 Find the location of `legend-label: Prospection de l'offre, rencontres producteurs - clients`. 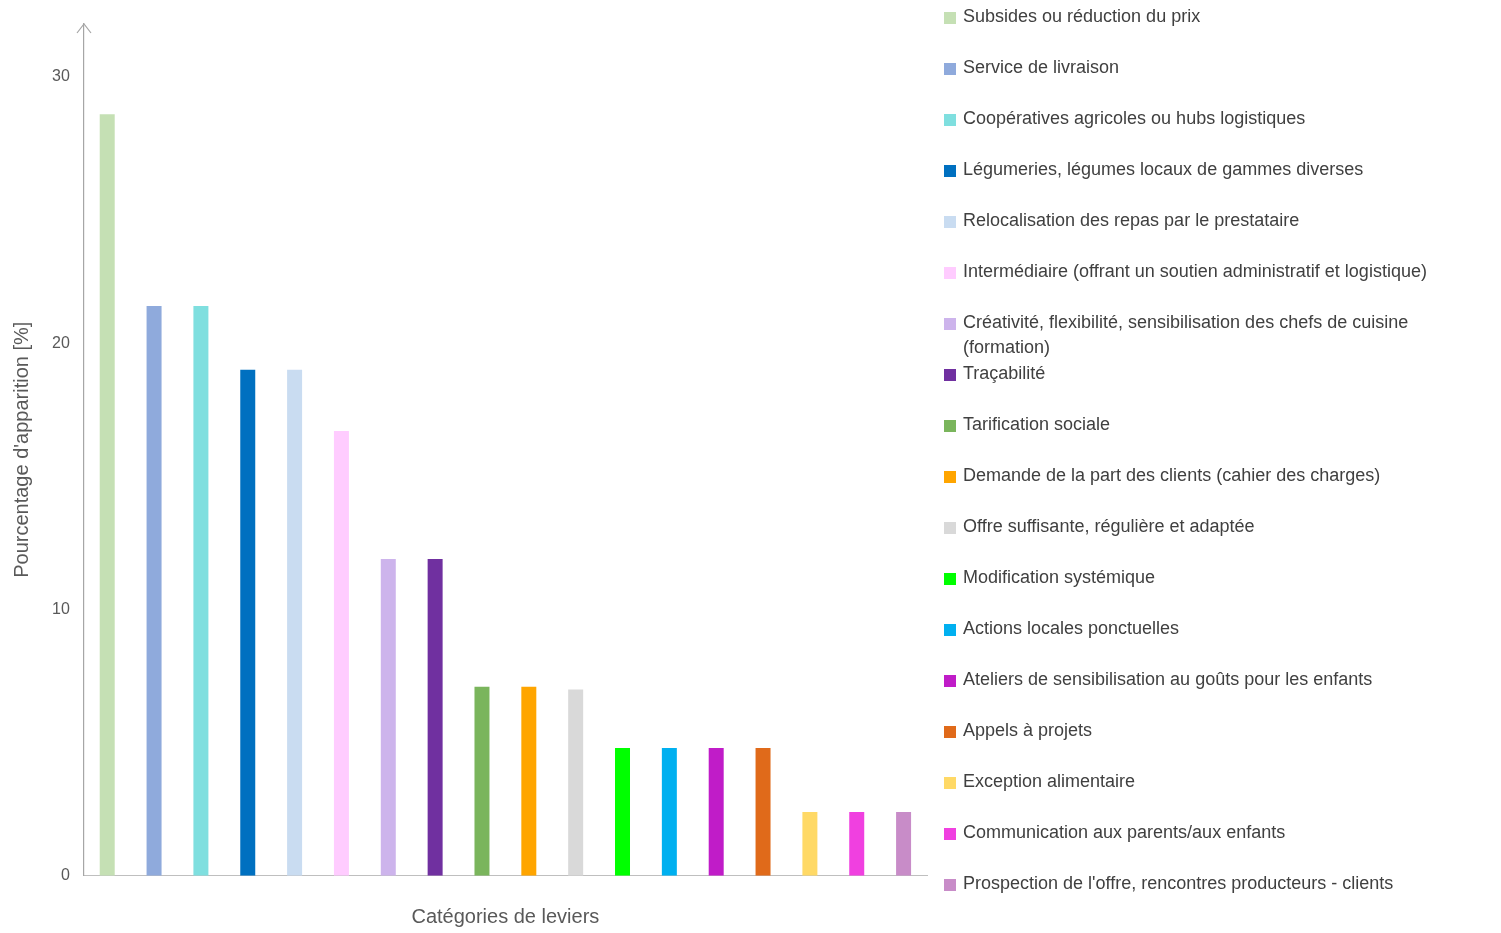

legend-label: Prospection de l'offre, rencontres producteurs - clients is located at coordinates (1178, 883).